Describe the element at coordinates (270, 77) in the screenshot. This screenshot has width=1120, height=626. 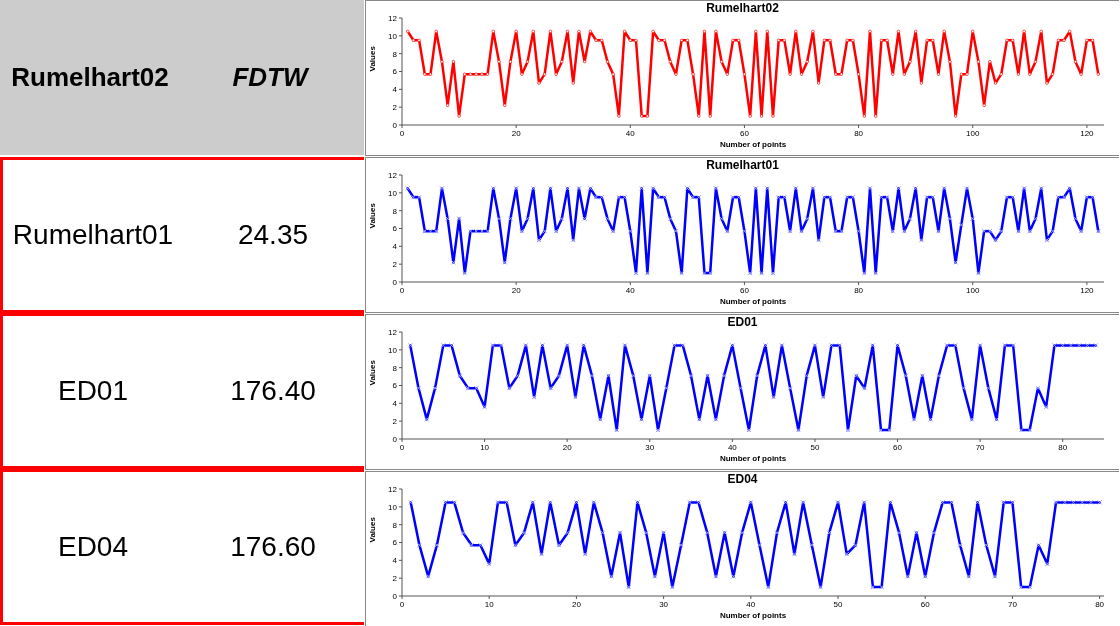
I see `text: FDTW` at that location.